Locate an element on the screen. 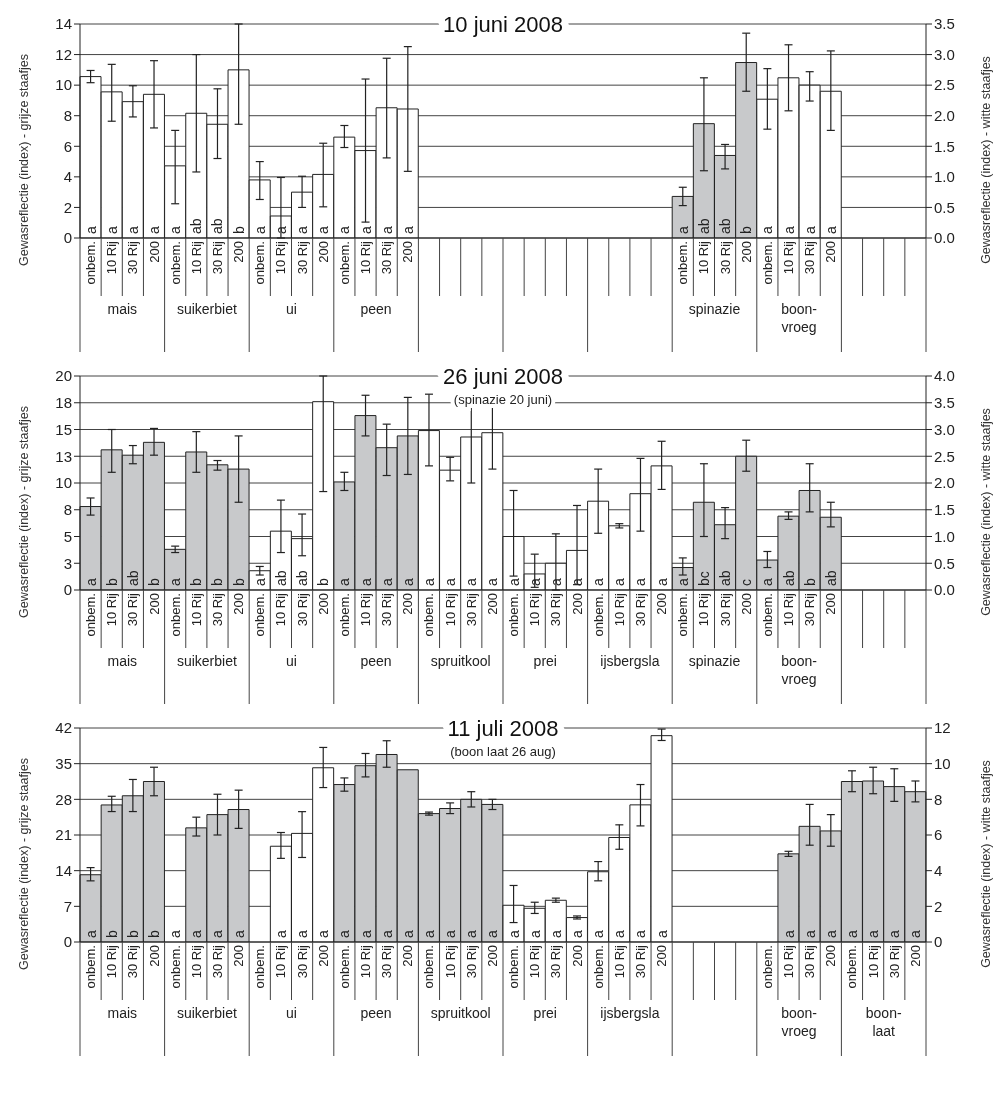  text: spinazie is located at coordinates (714, 309).